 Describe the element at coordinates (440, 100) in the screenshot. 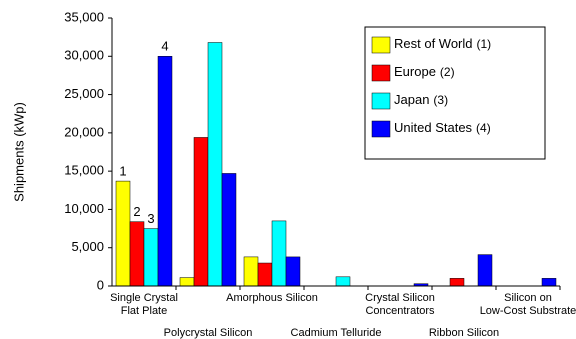

I see `legend-note: (3)` at that location.